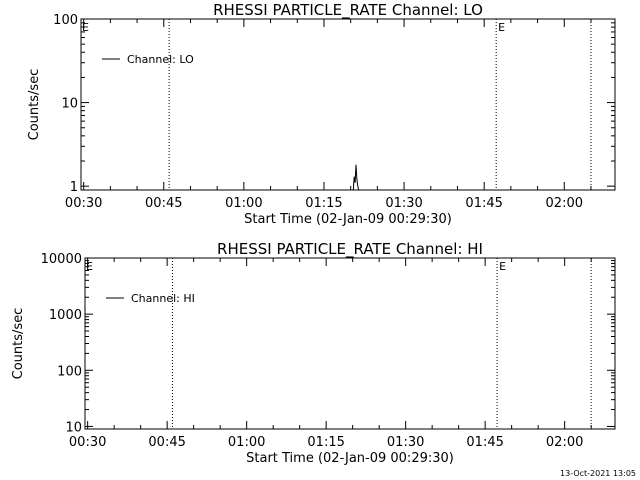  What do you see at coordinates (501, 27) in the screenshot?
I see `chart-1-marker-label: E` at bounding box center [501, 27].